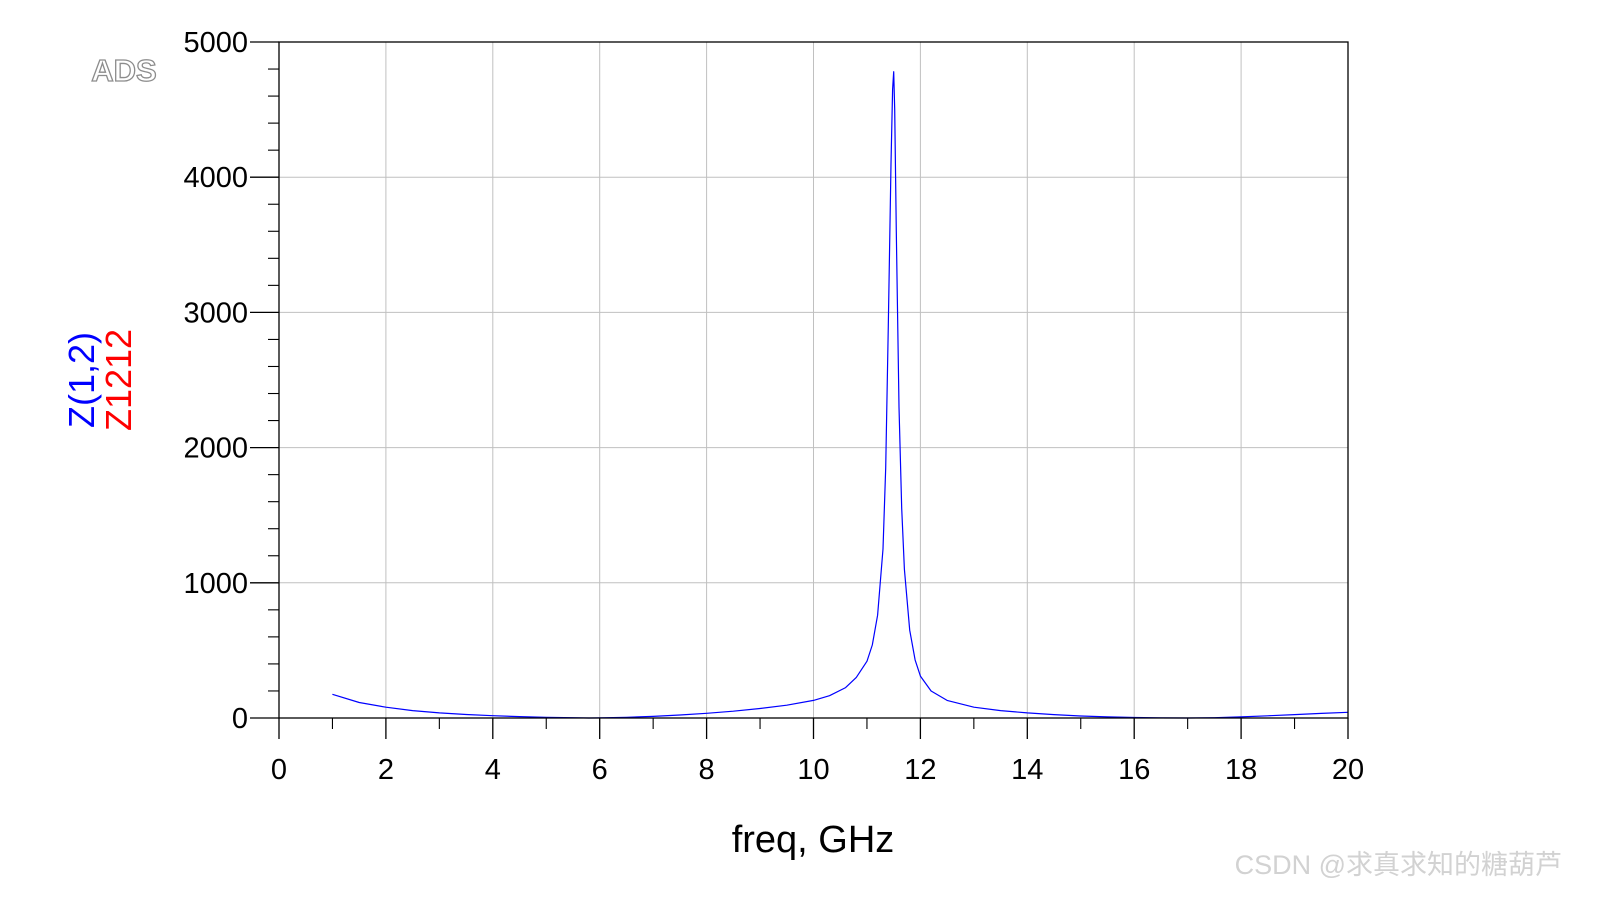 This screenshot has height=914, width=1608. I want to click on x-tick-label: 18, so click(1241, 770).